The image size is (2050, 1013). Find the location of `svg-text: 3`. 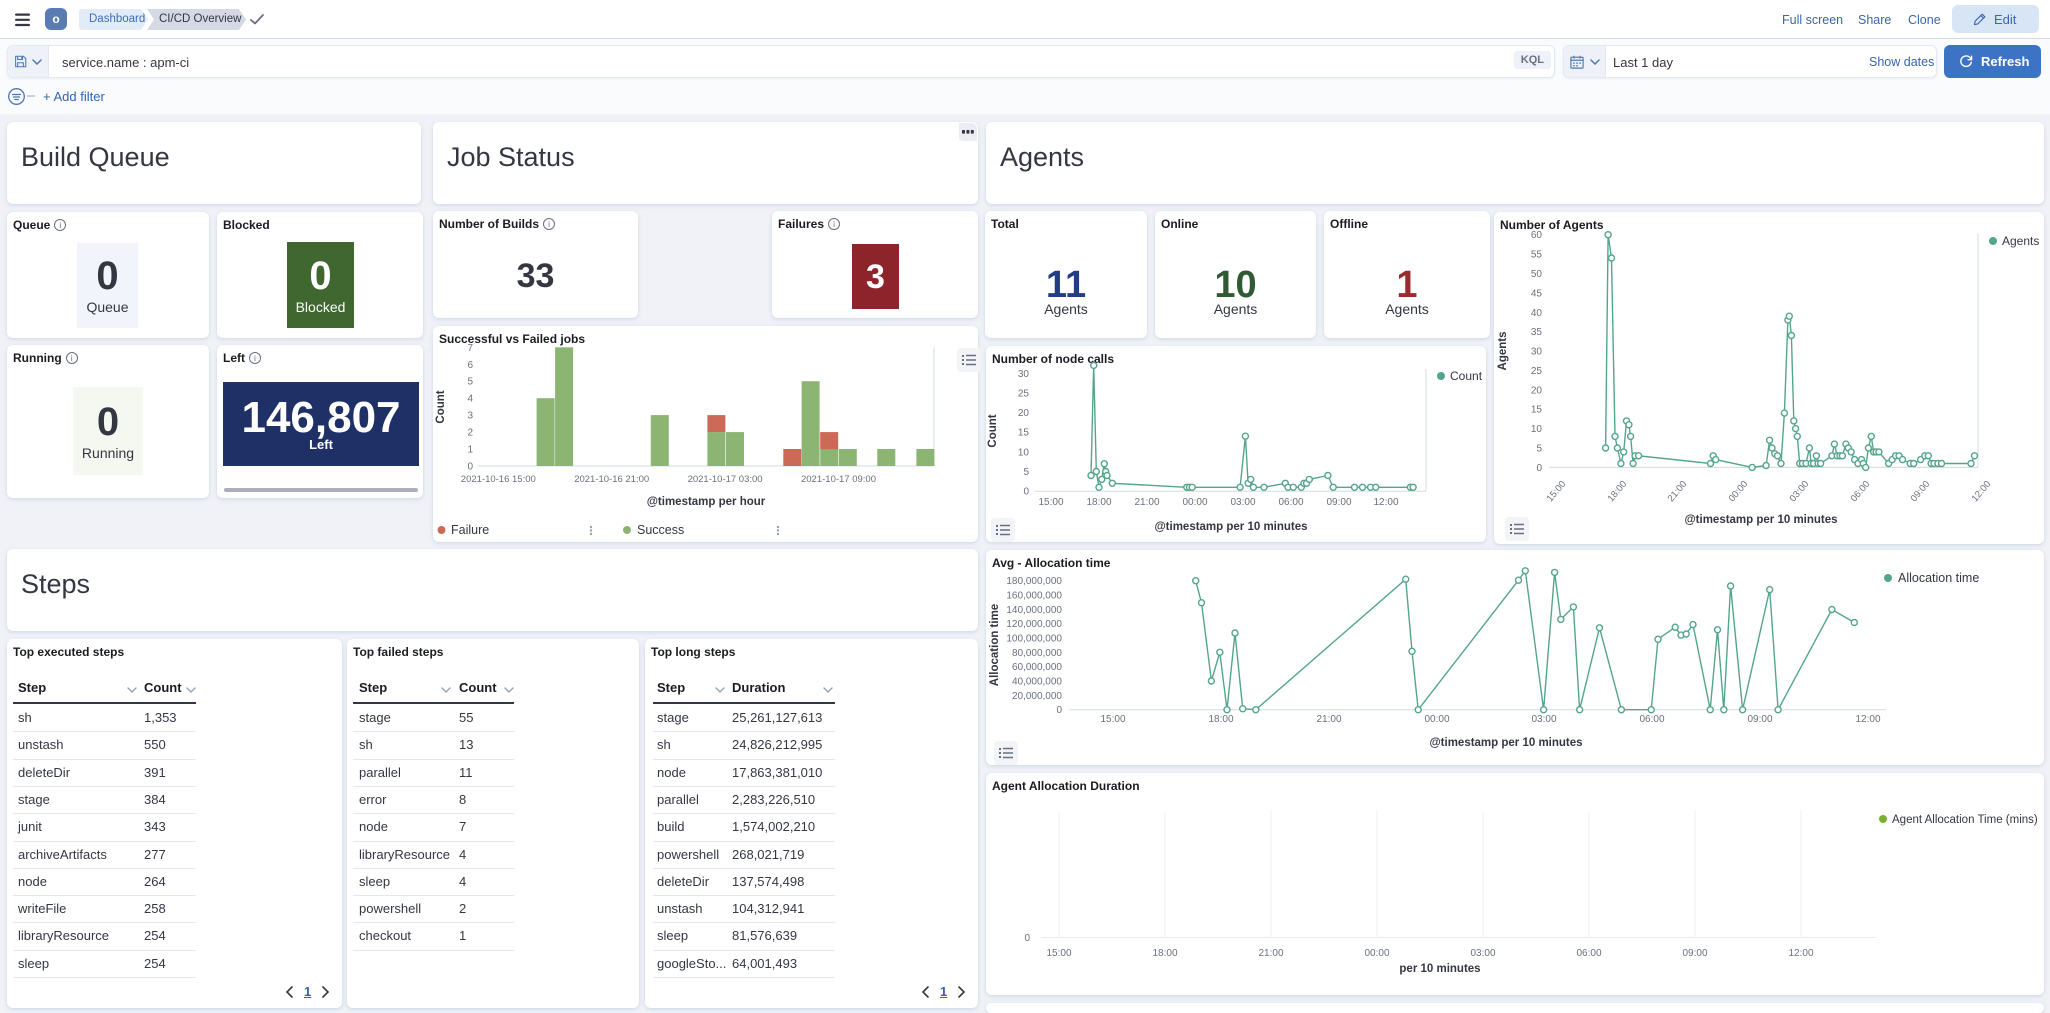

svg-text: 3 is located at coordinates (470, 416).